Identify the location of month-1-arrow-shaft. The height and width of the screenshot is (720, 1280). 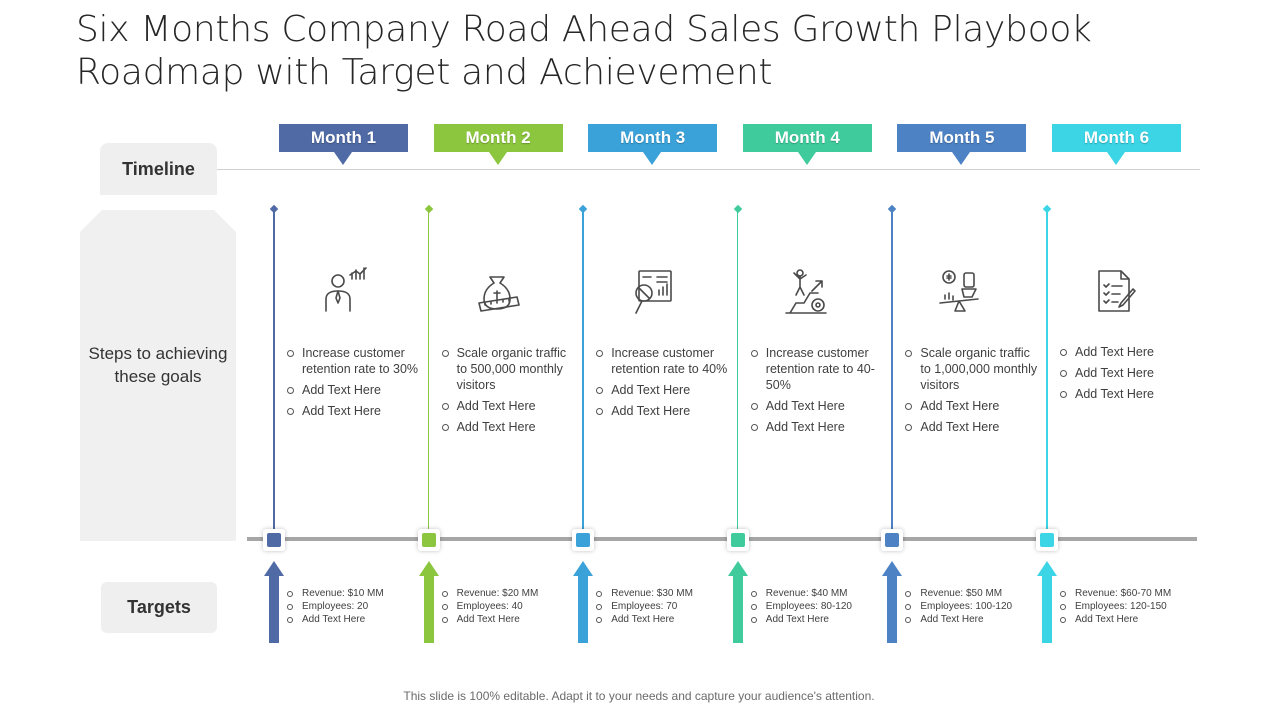
(274, 609).